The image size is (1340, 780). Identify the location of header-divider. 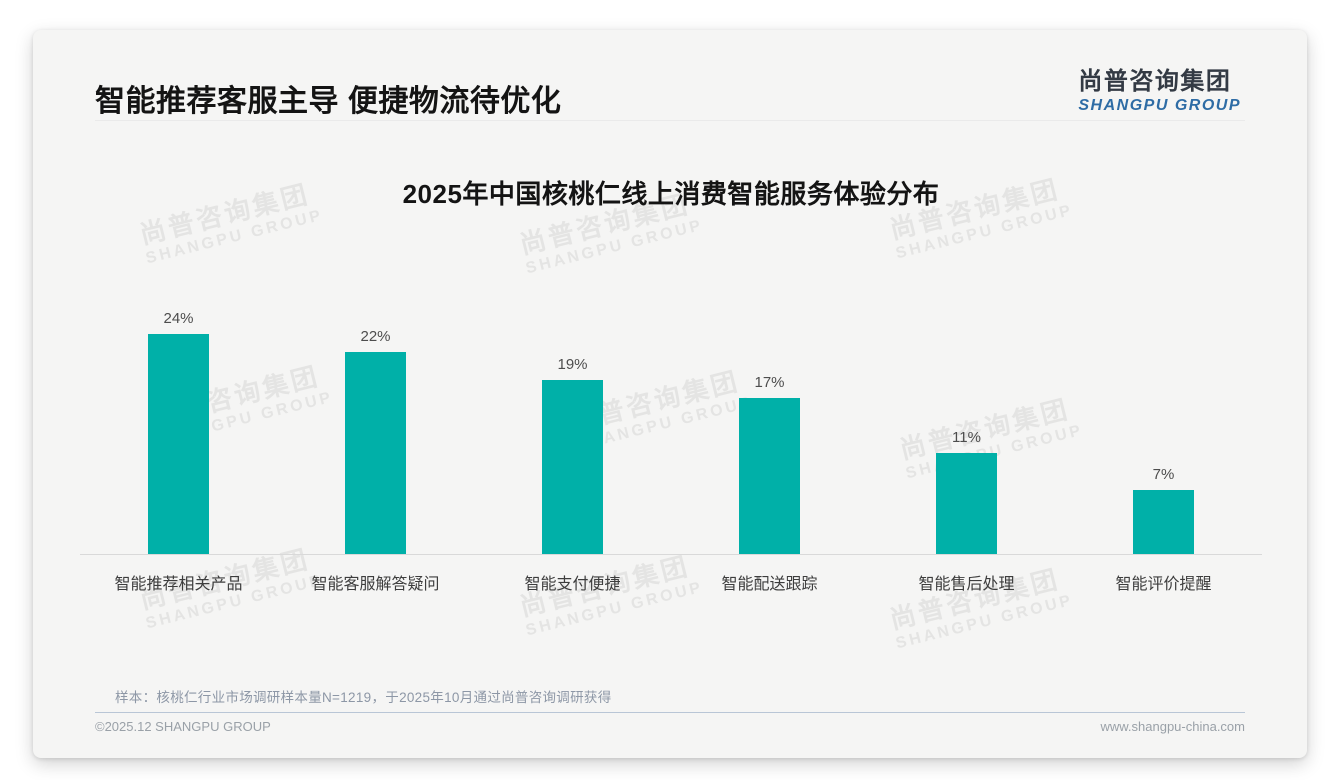
(670, 120).